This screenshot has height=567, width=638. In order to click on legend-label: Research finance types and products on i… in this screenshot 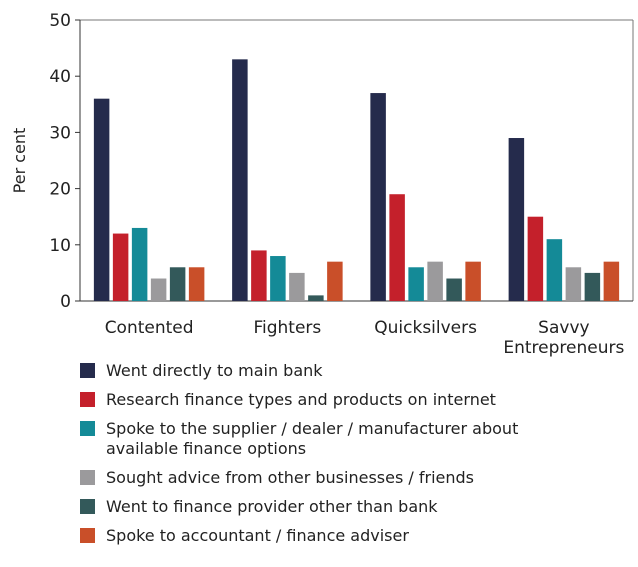, I will do `click(301, 399)`.